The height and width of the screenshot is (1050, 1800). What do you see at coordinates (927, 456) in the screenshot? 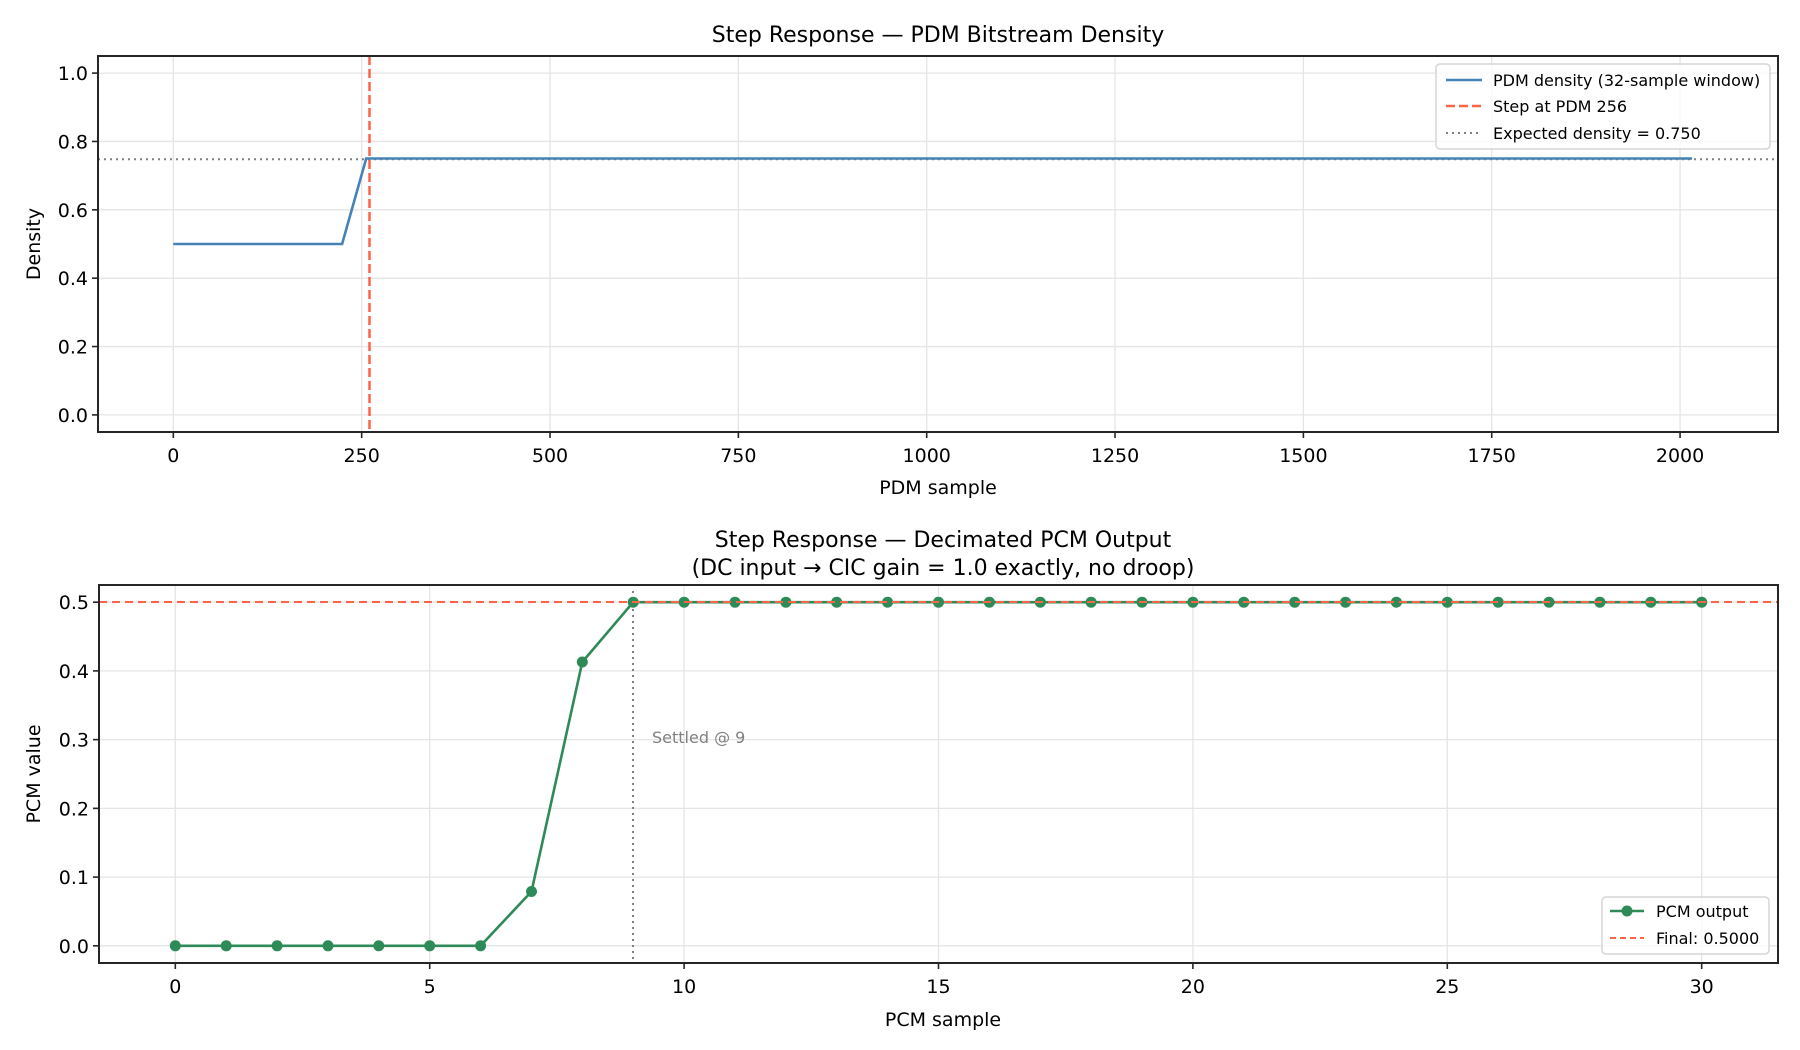
I see `x-tick-label: 1000` at bounding box center [927, 456].